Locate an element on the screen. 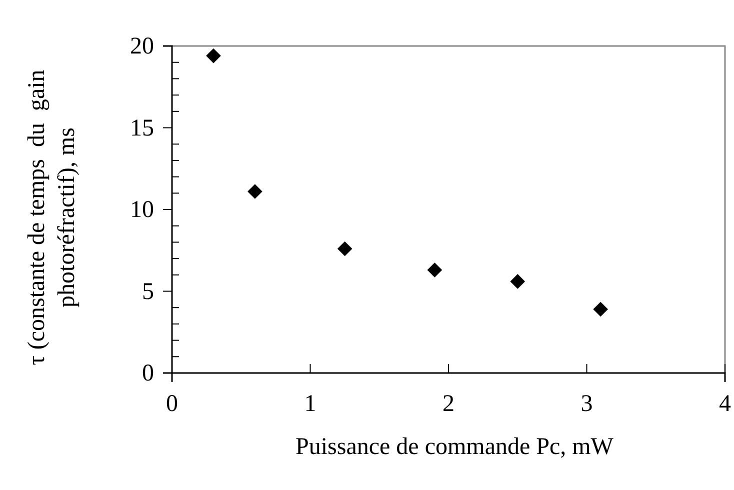 Image resolution: width=734 pixels, height=490 pixels. x-tick-label: 3 is located at coordinates (586, 404).